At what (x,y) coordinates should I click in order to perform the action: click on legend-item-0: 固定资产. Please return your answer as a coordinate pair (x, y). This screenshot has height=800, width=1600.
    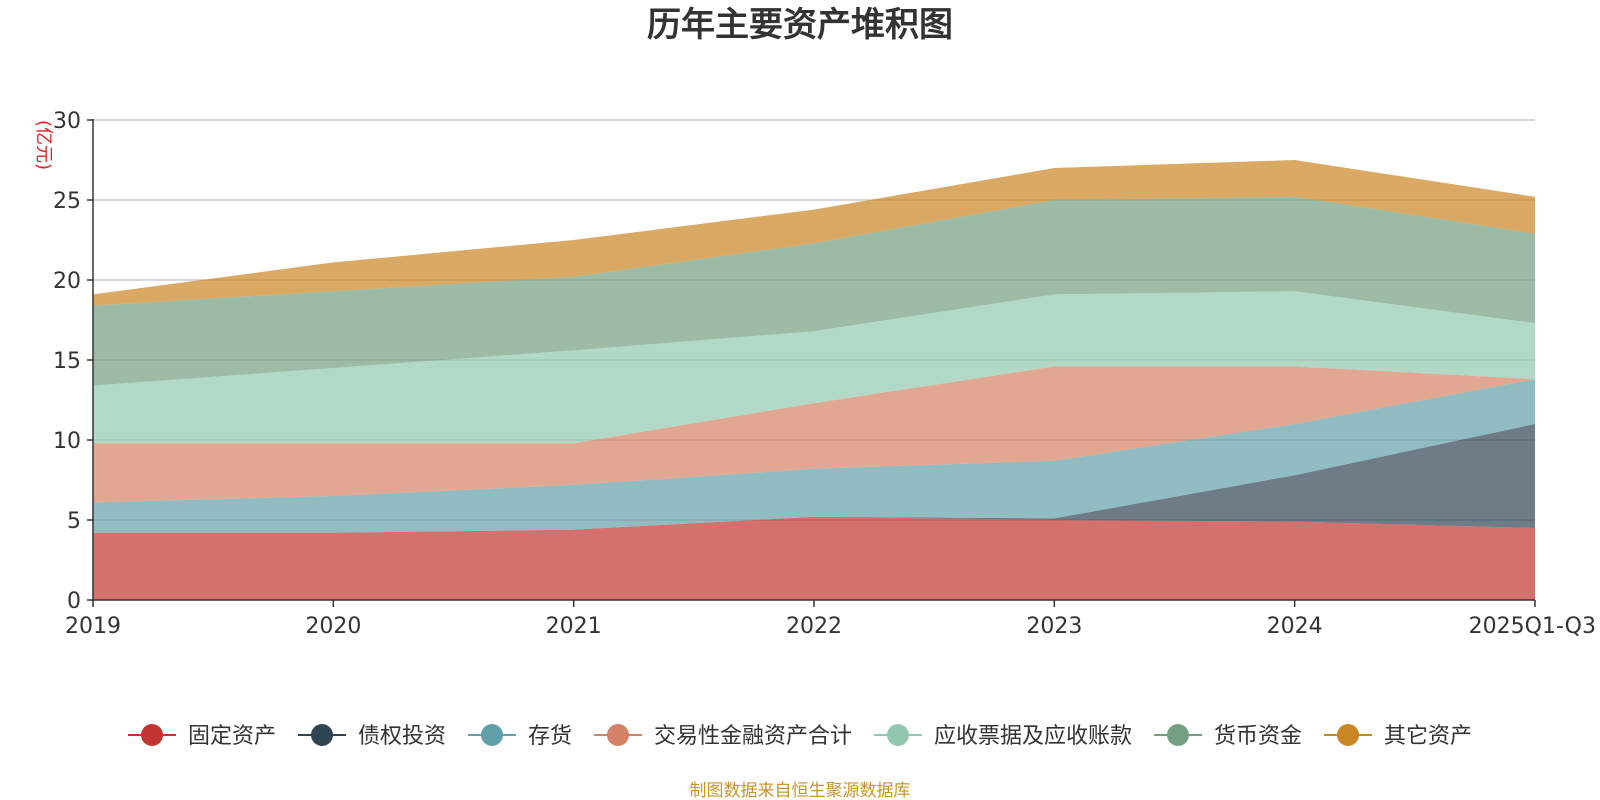
    Looking at the image, I should click on (202, 736).